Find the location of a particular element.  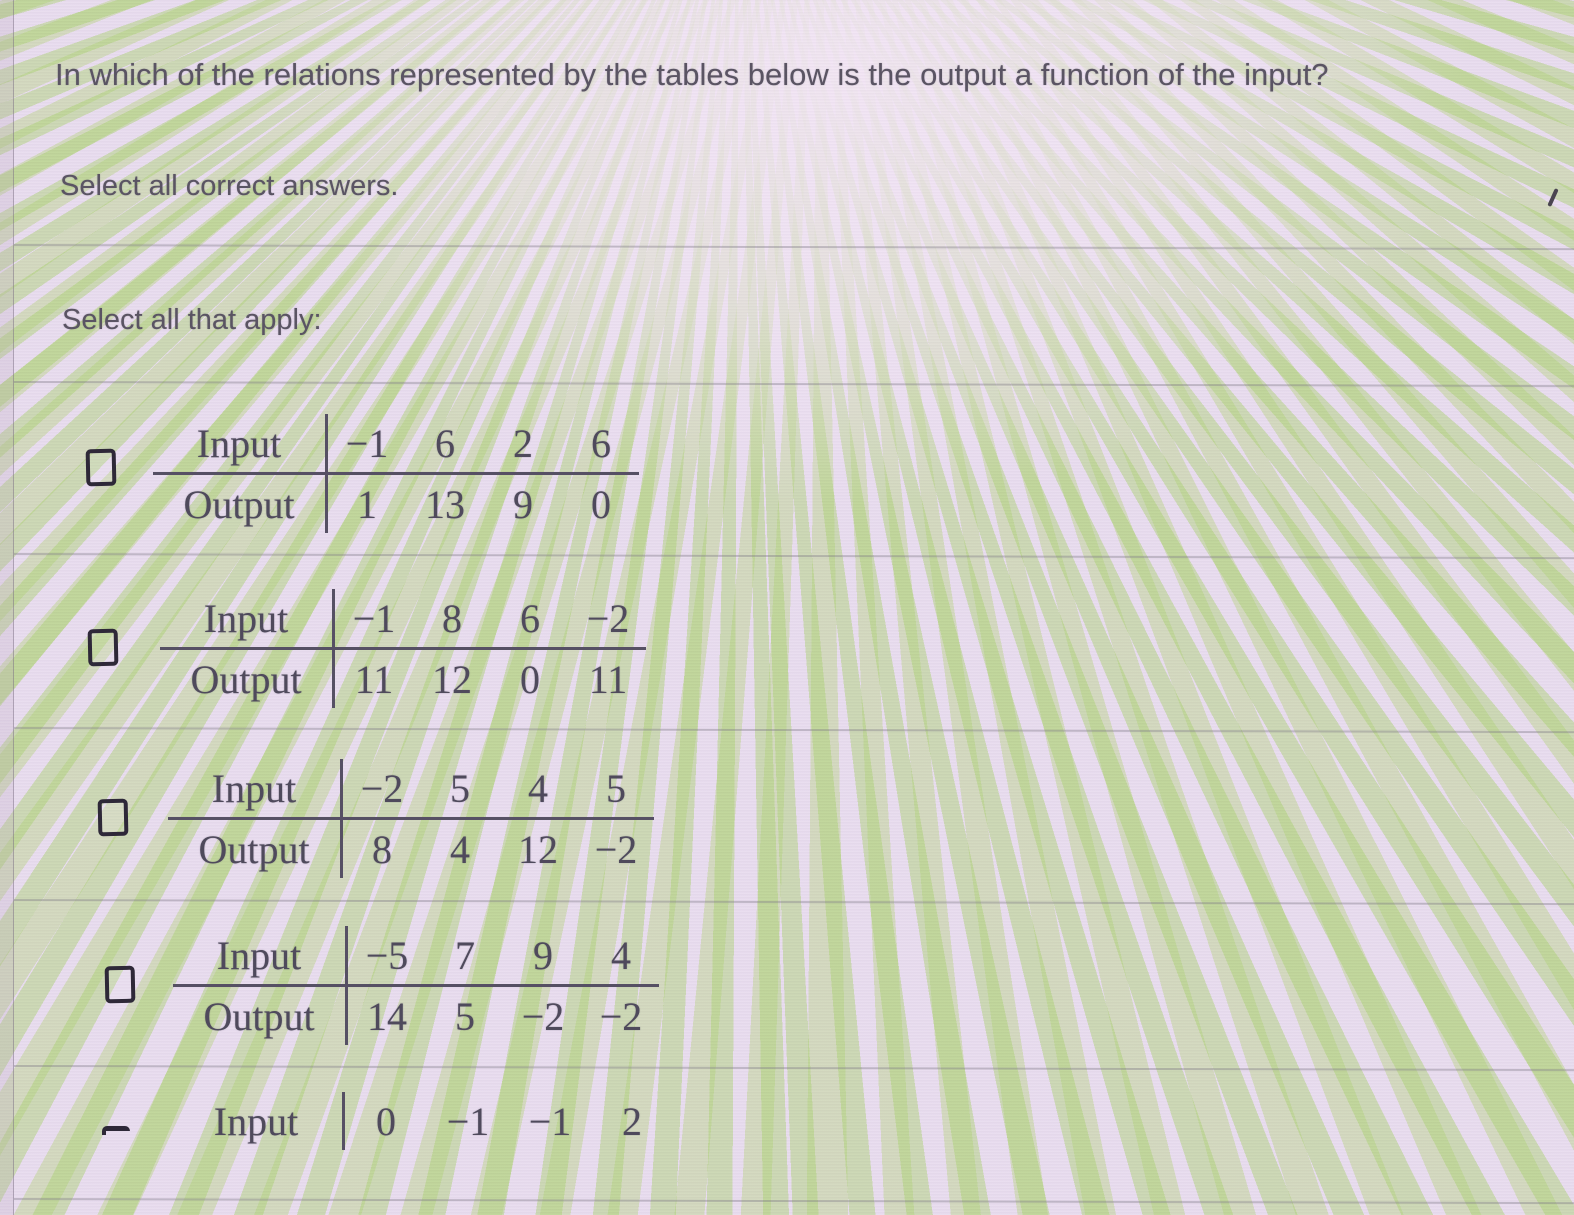

table-input-row: Input 0 −1 −1 2 is located at coordinates (421, 1121).